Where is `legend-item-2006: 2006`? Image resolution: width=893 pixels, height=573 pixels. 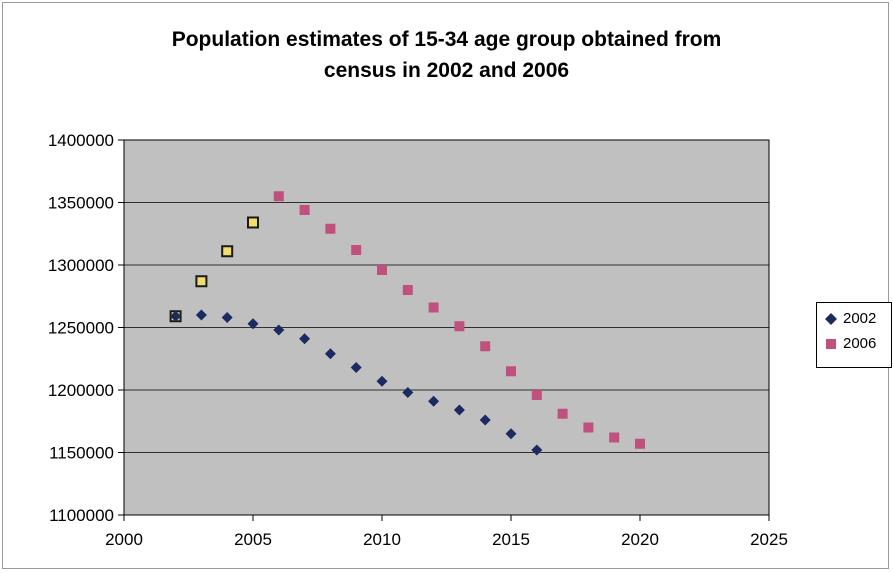
legend-item-2006: 2006 is located at coordinates (850, 344).